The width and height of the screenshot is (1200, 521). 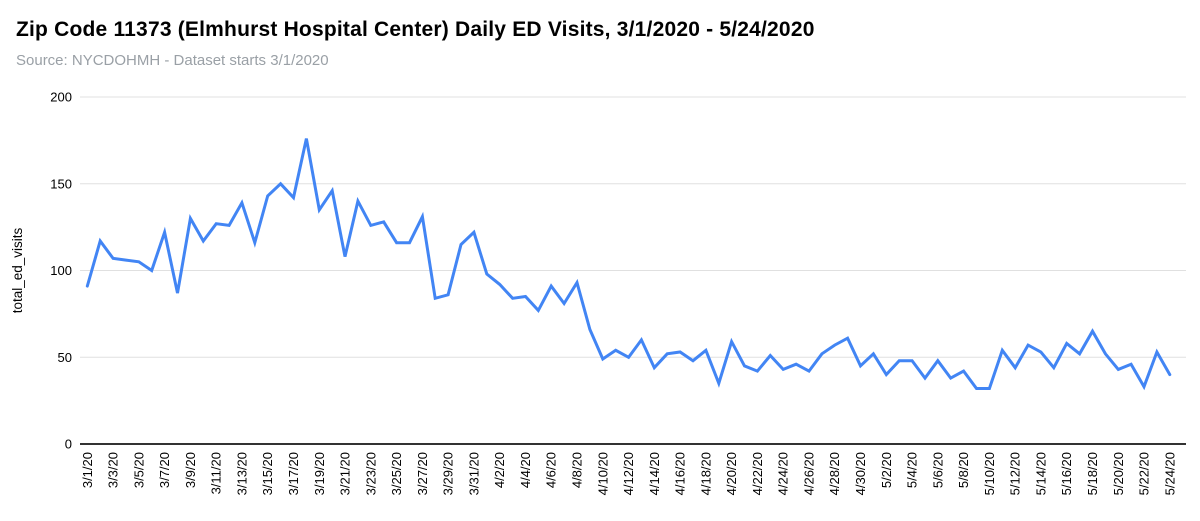 What do you see at coordinates (65, 357) in the screenshot?
I see `y-tick-label: 50` at bounding box center [65, 357].